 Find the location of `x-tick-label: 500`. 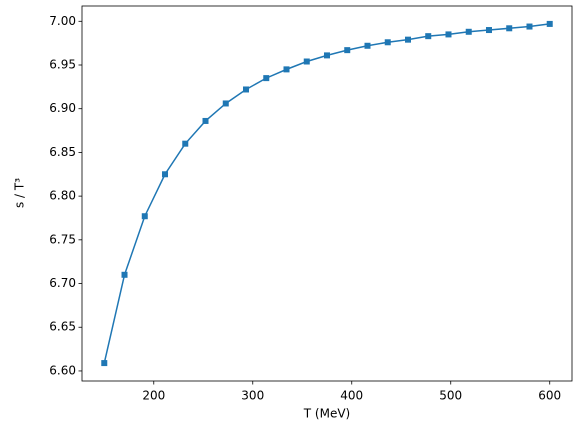

x-tick-label: 500 is located at coordinates (450, 396).